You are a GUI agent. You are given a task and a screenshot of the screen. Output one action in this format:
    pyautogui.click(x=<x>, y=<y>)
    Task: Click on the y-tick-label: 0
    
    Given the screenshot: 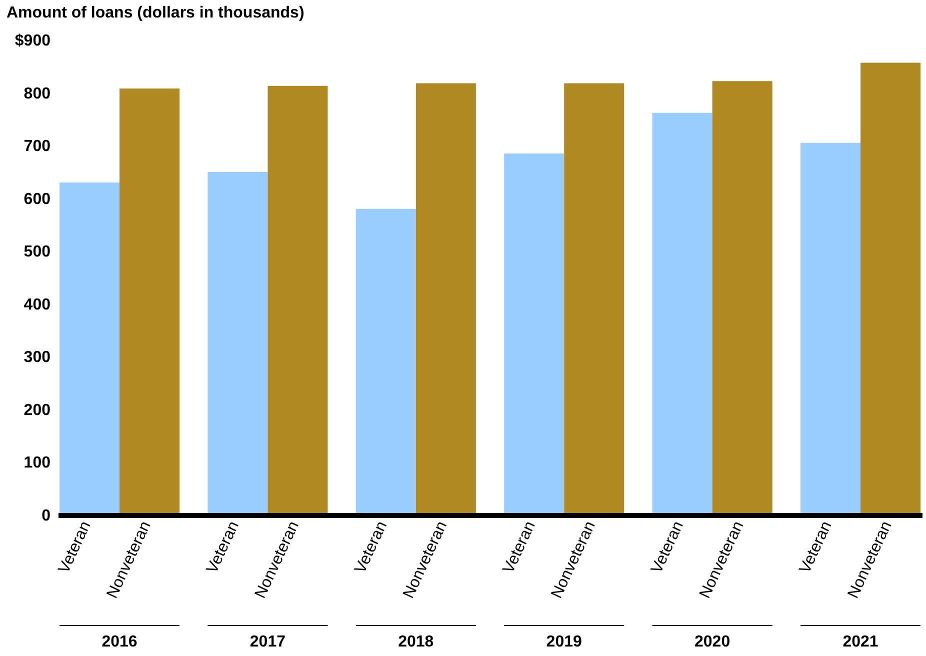 What is the action you would take?
    pyautogui.click(x=46, y=516)
    